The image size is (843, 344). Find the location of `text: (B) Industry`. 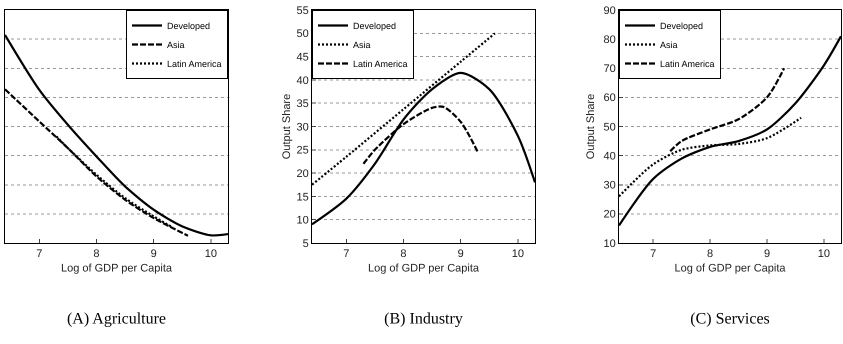

text: (B) Industry is located at coordinates (423, 319).